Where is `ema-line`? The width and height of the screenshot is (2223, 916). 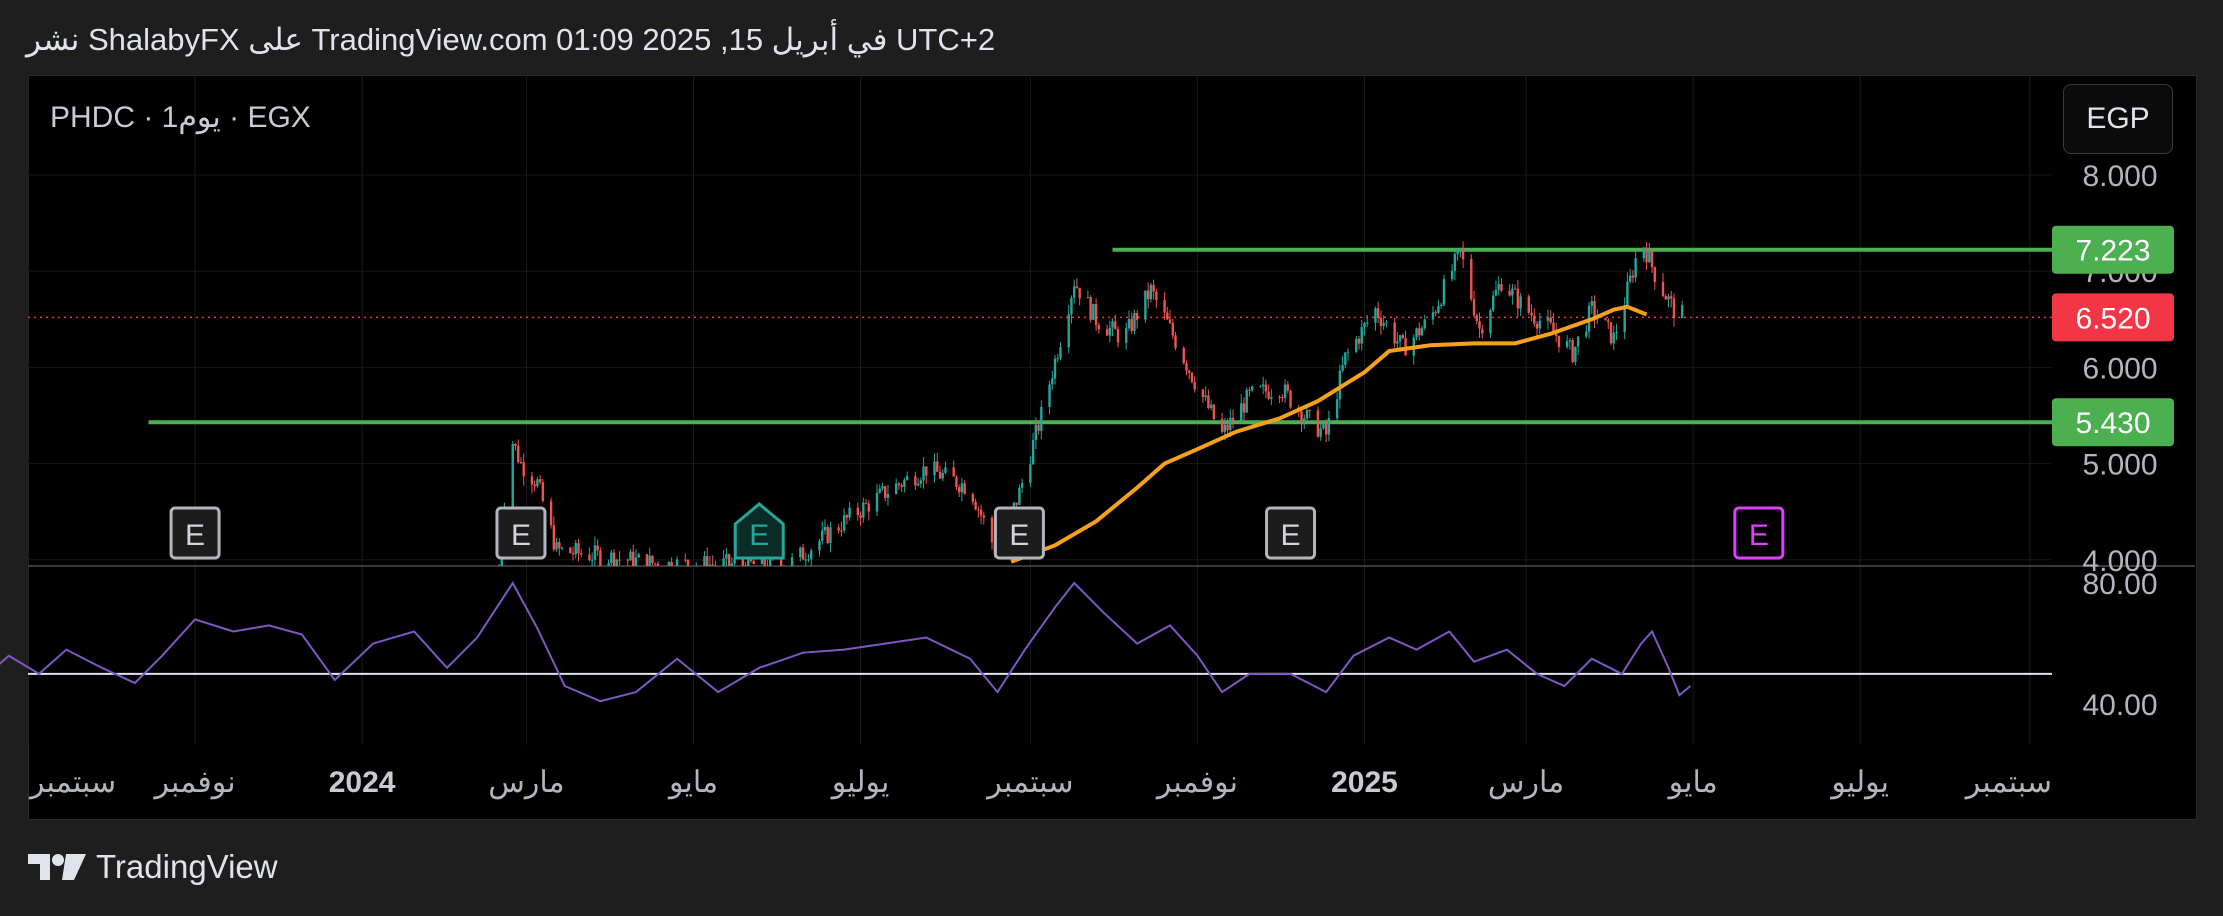
ema-line is located at coordinates (1329, 434).